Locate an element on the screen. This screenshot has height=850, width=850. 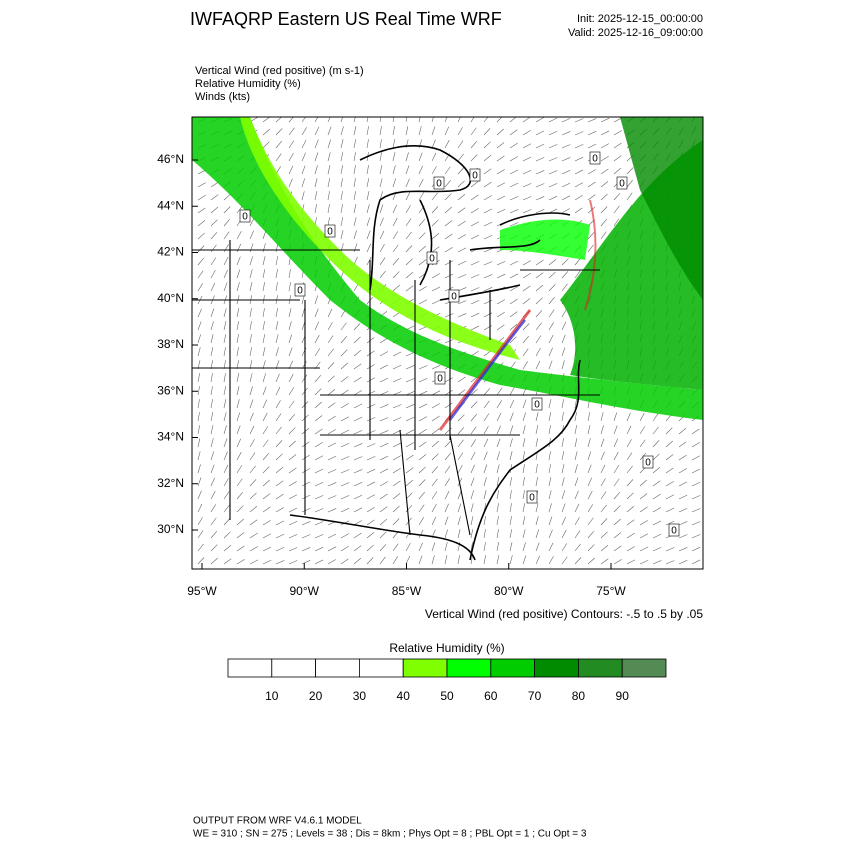
colorbar-label: 20 is located at coordinates (316, 696).